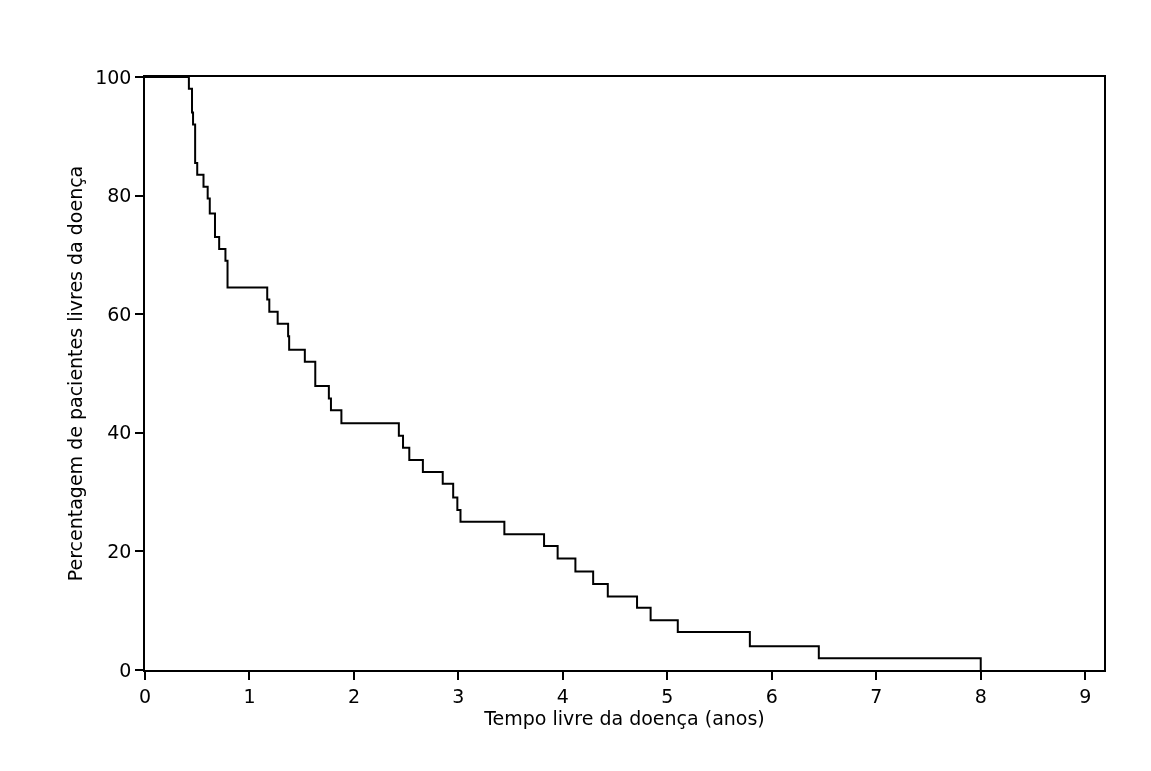 The height and width of the screenshot is (771, 1151). I want to click on y-tick-label: 40, so click(119, 432).